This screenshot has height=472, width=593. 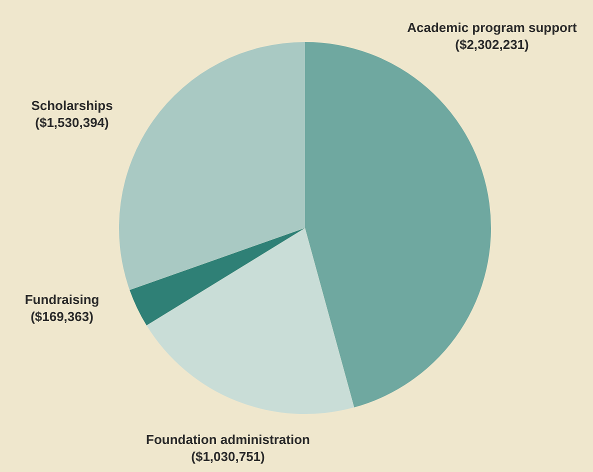 I want to click on slice-label: Scholarships, so click(x=72, y=105).